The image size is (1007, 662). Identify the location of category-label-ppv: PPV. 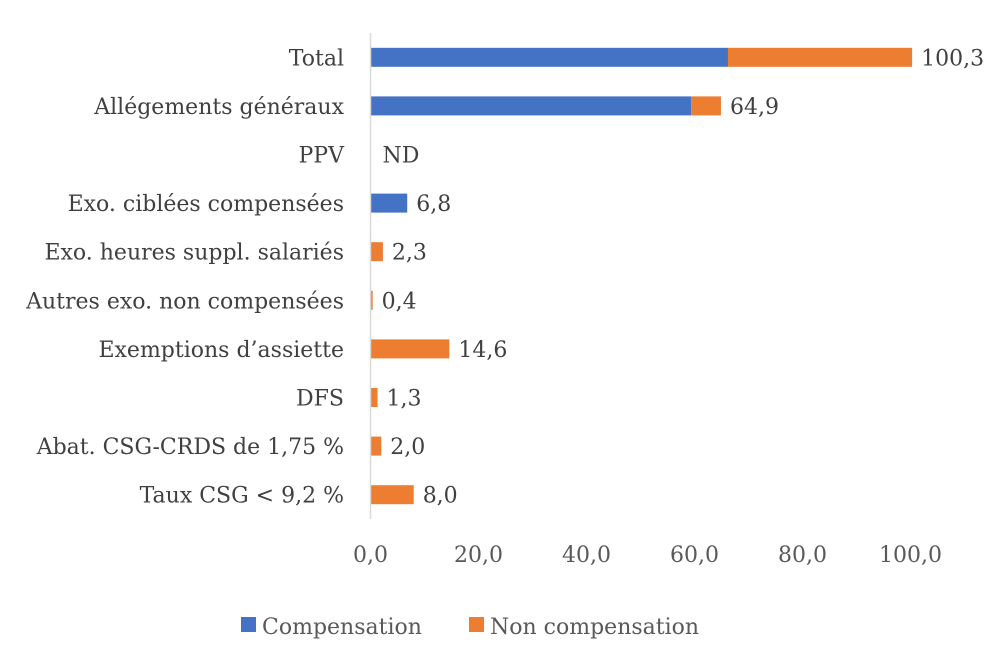
(322, 156).